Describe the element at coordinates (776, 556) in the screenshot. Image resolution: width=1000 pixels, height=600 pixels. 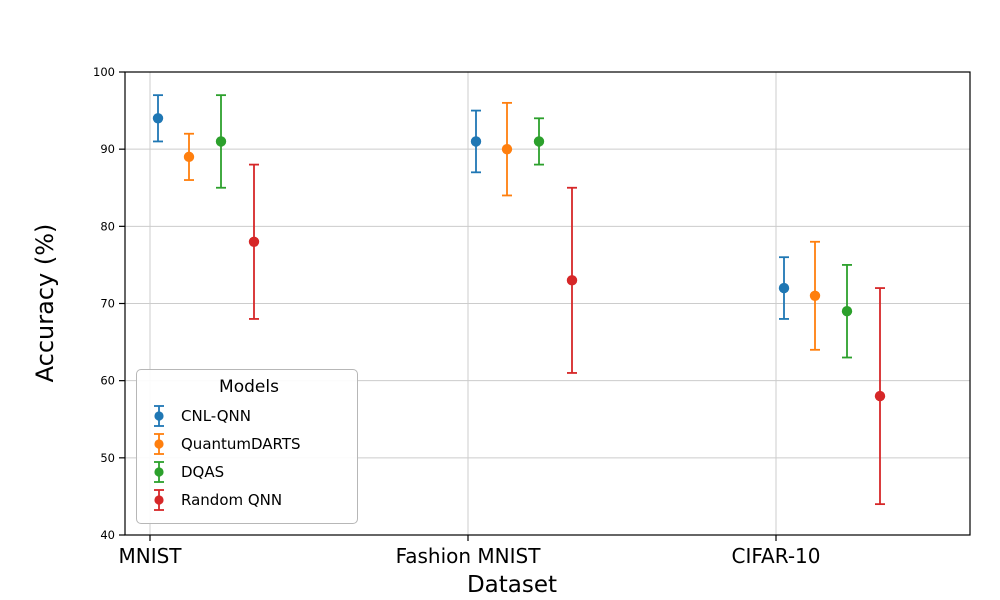
I see `x-tick-label: CIFAR-10` at that location.